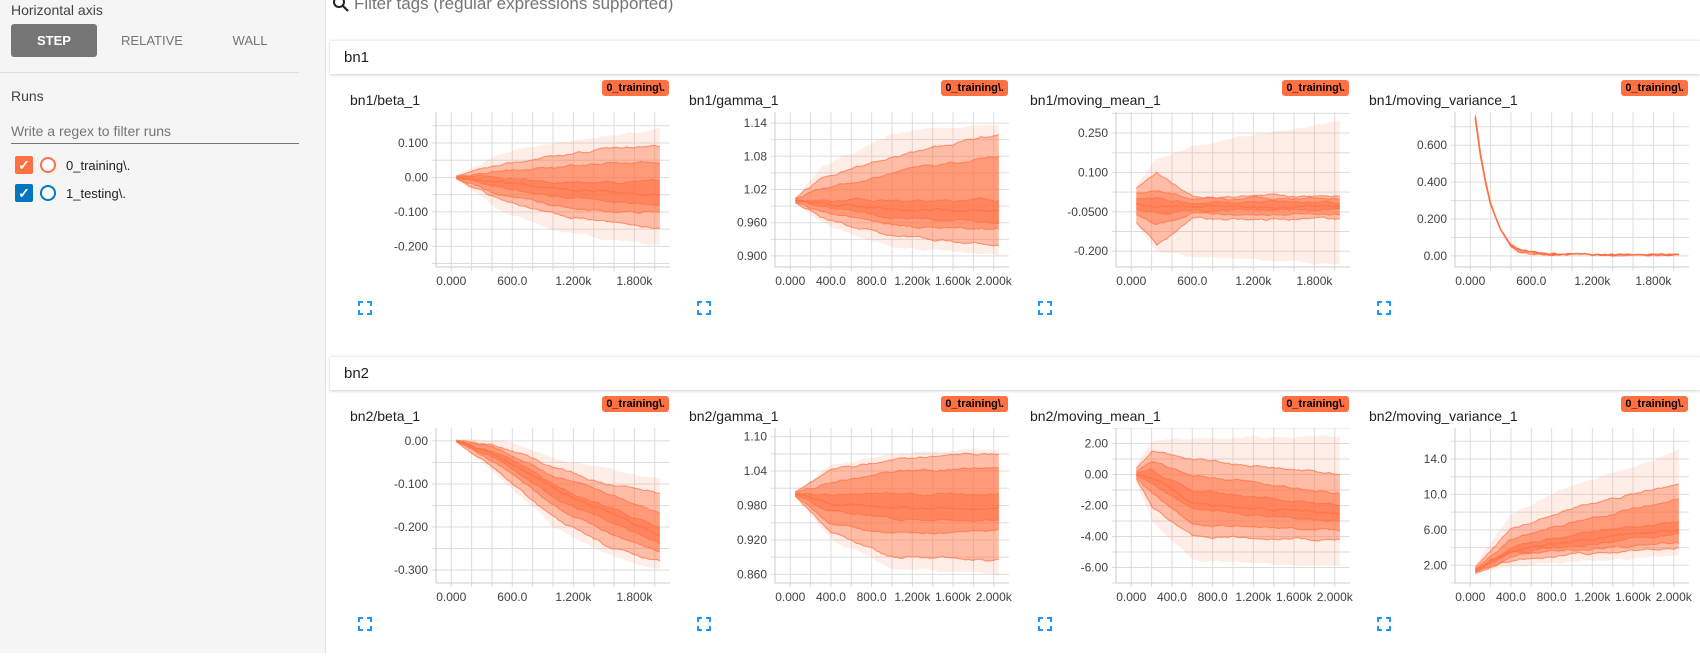 This screenshot has width=1700, height=672. Describe the element at coordinates (1095, 506) in the screenshot. I see `y-tick-label: -2.00` at that location.